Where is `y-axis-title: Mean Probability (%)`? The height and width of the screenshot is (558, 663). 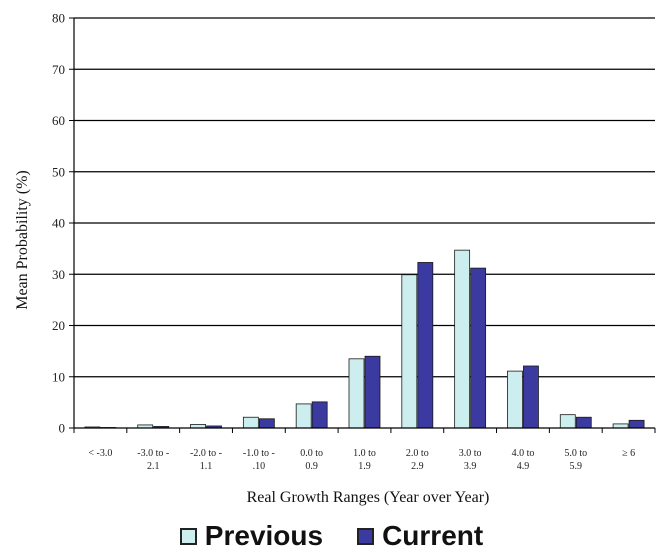
y-axis-title: Mean Probability (%) is located at coordinates (22, 240).